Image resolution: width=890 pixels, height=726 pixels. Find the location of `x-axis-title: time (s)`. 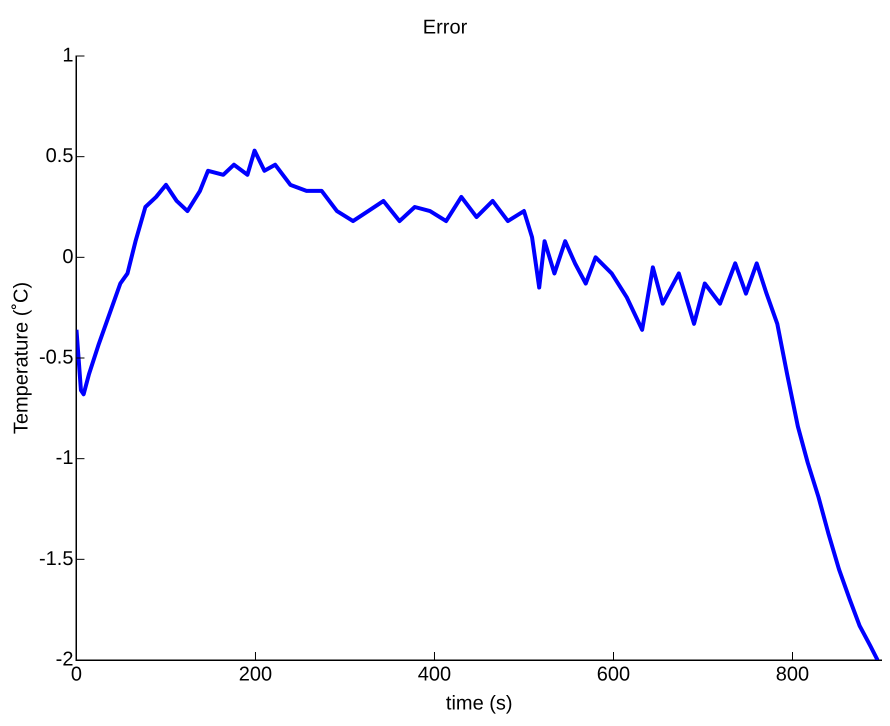

x-axis-title: time (s) is located at coordinates (479, 703).